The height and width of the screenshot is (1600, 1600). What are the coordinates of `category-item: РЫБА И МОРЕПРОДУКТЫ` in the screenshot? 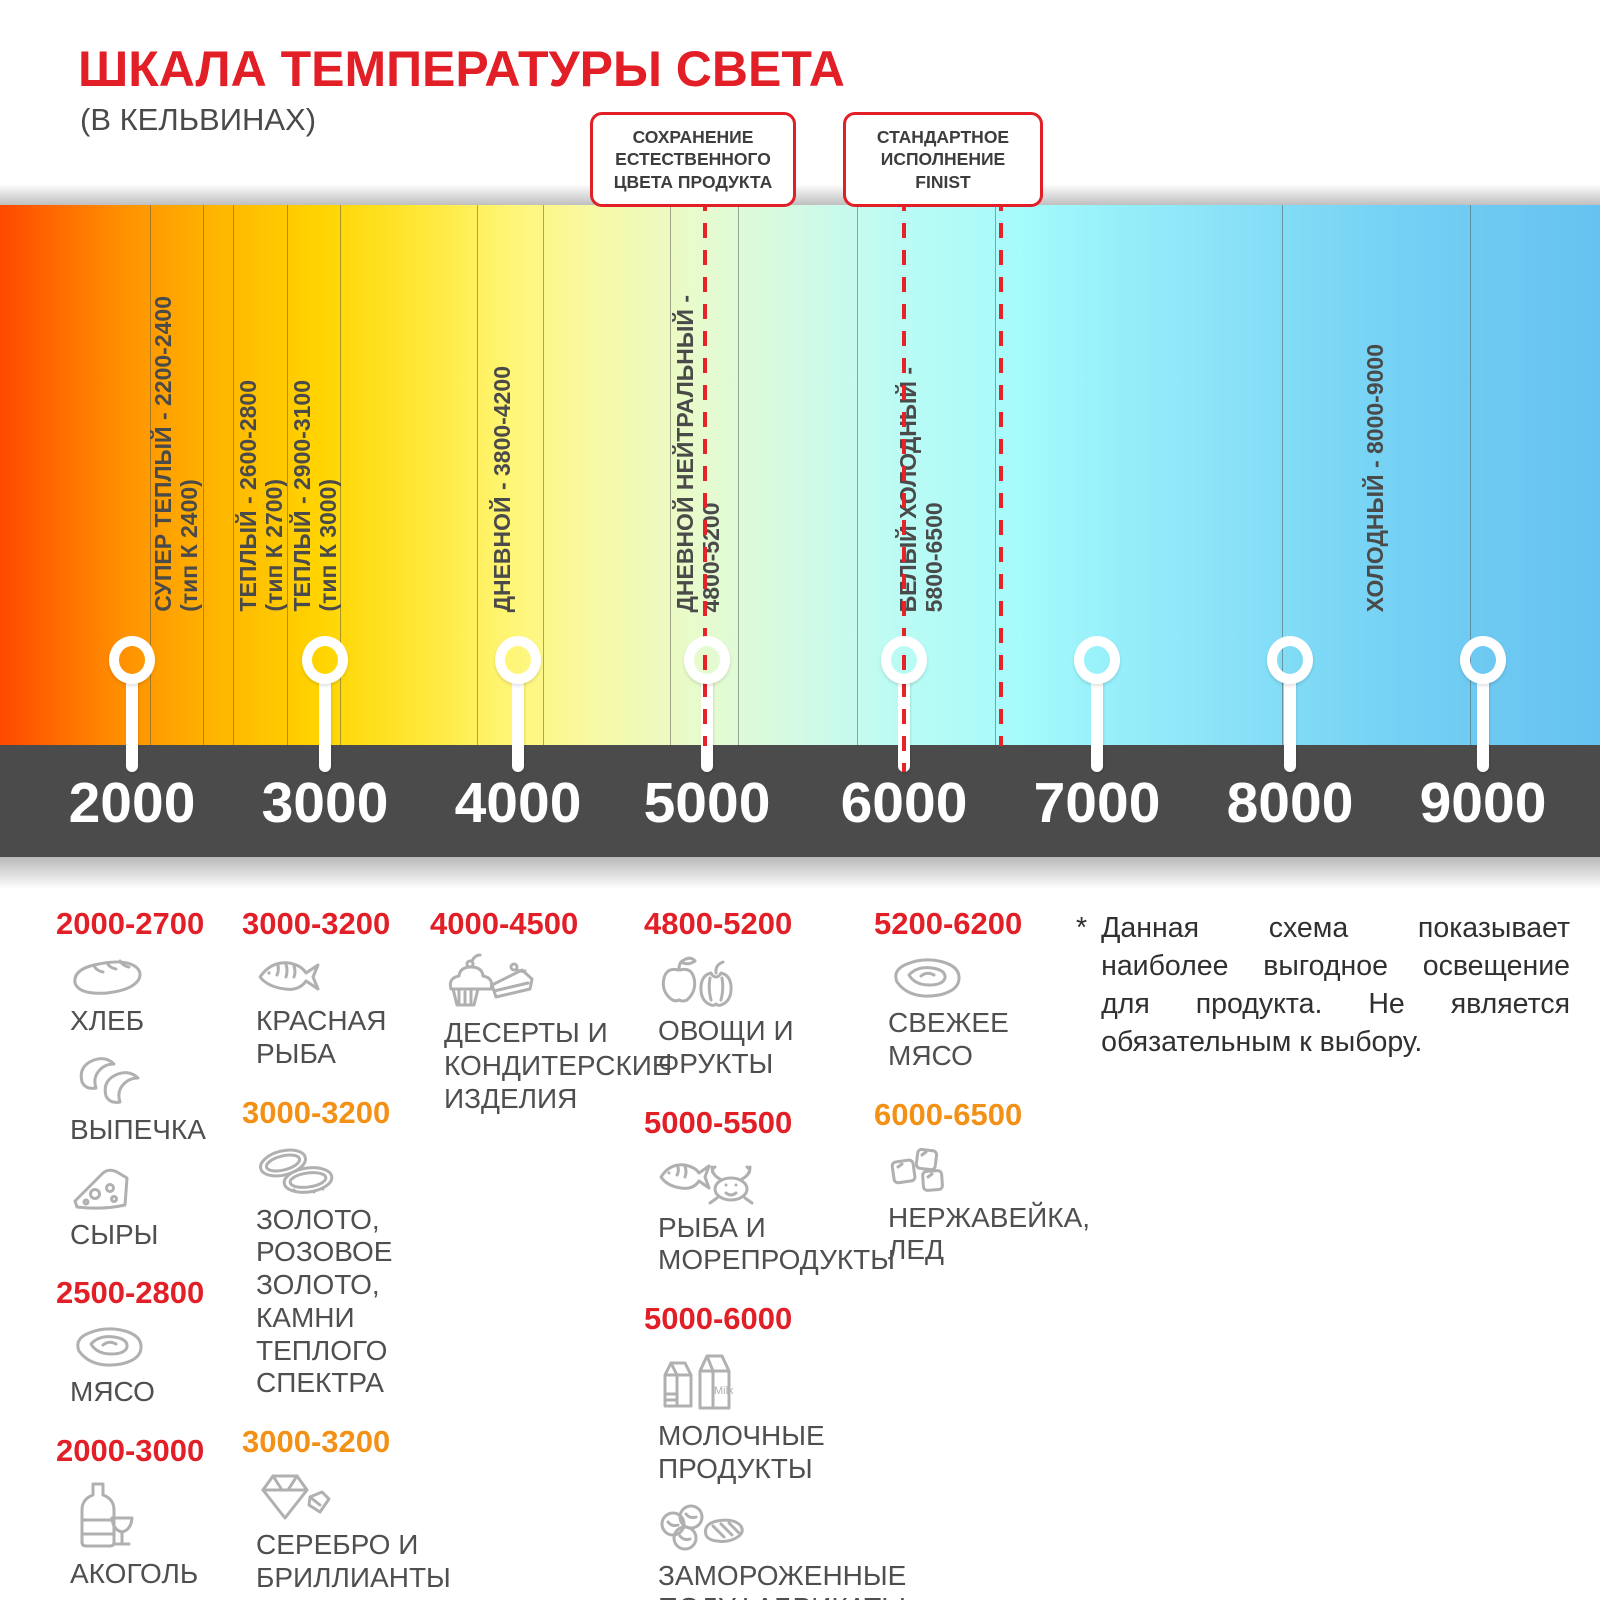 It's located at (799, 1215).